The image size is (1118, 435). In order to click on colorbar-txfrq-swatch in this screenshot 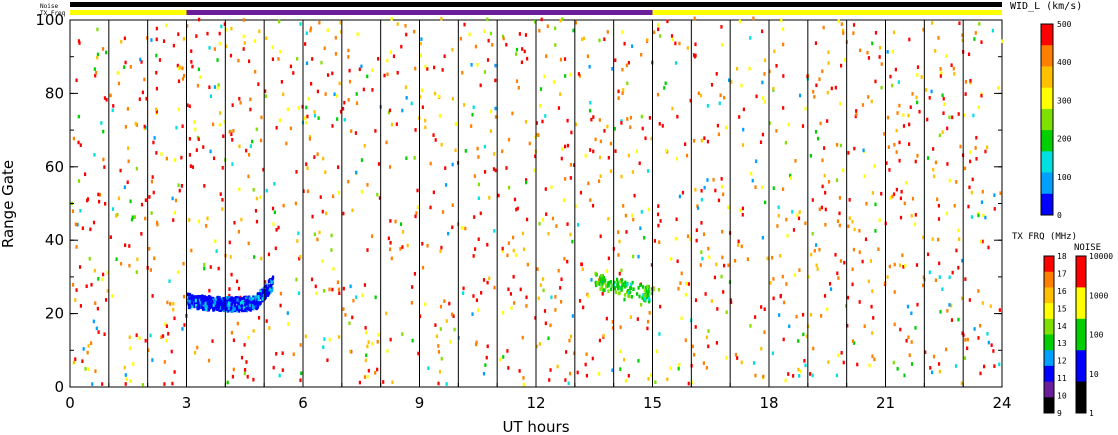, I will do `click(1049, 311)`.